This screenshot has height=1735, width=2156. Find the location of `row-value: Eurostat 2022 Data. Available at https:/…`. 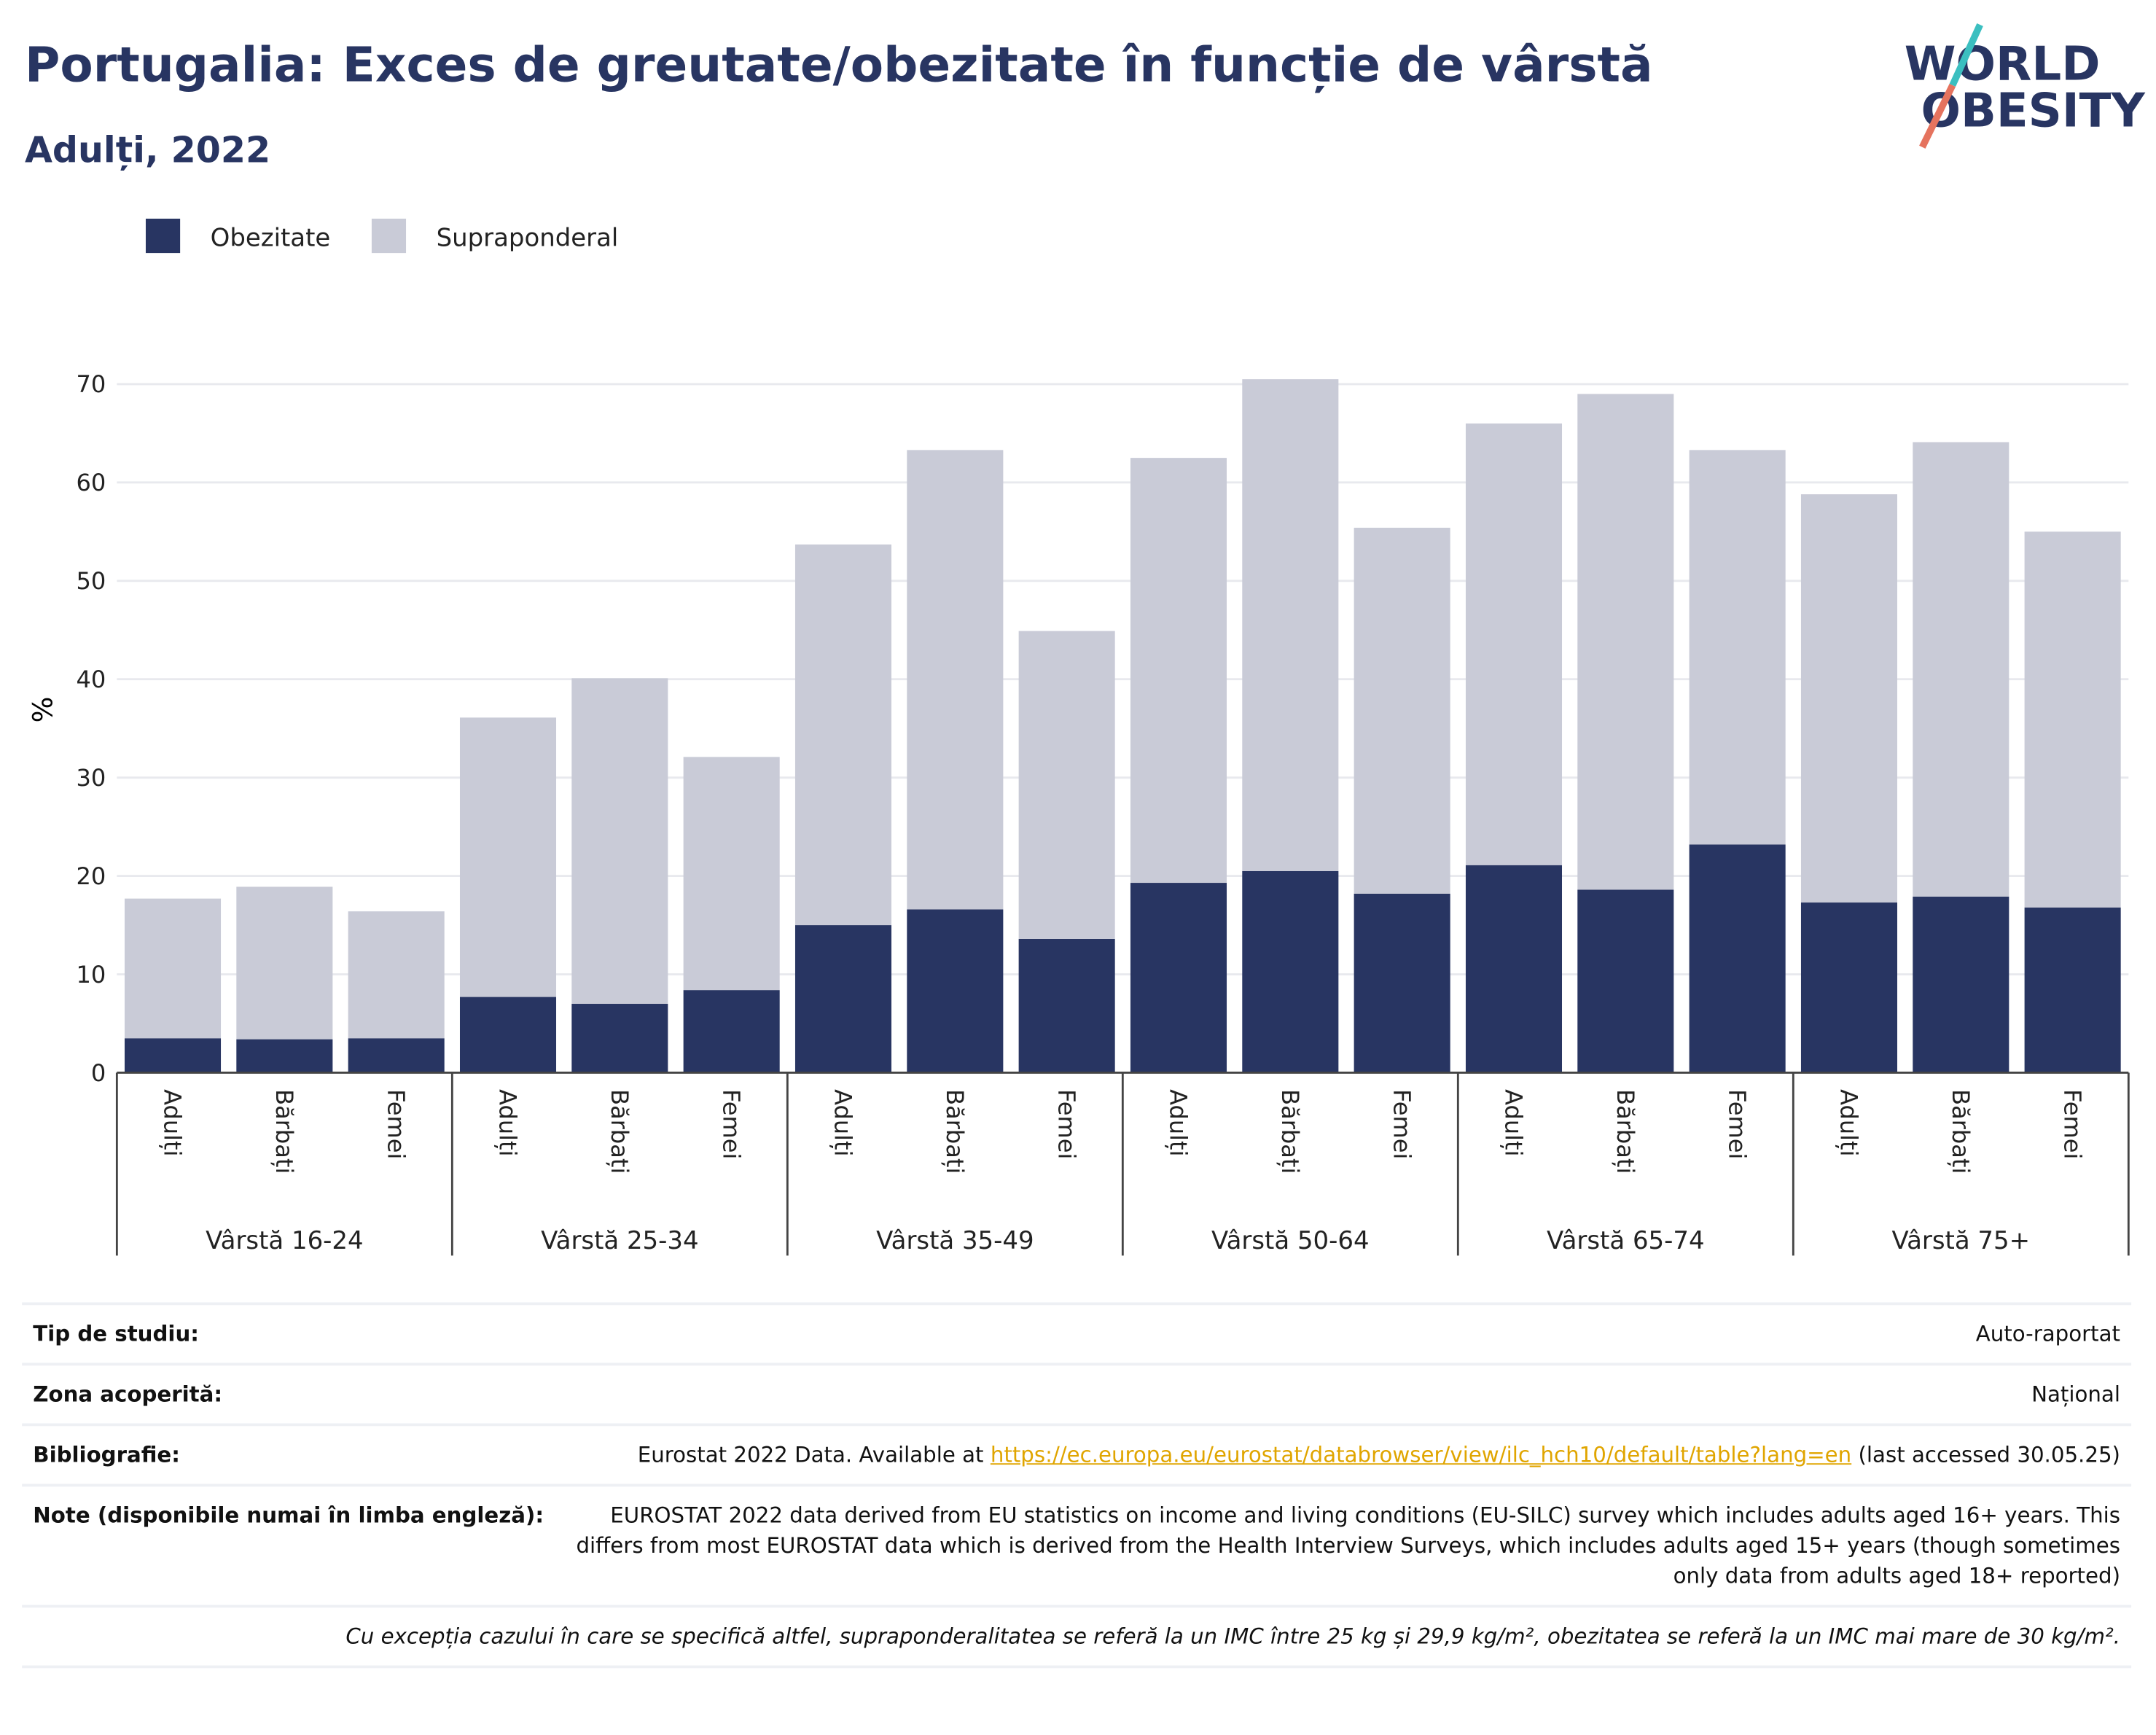

row-value: Eurostat 2022 Data. Available at https:/… is located at coordinates (1379, 1455).